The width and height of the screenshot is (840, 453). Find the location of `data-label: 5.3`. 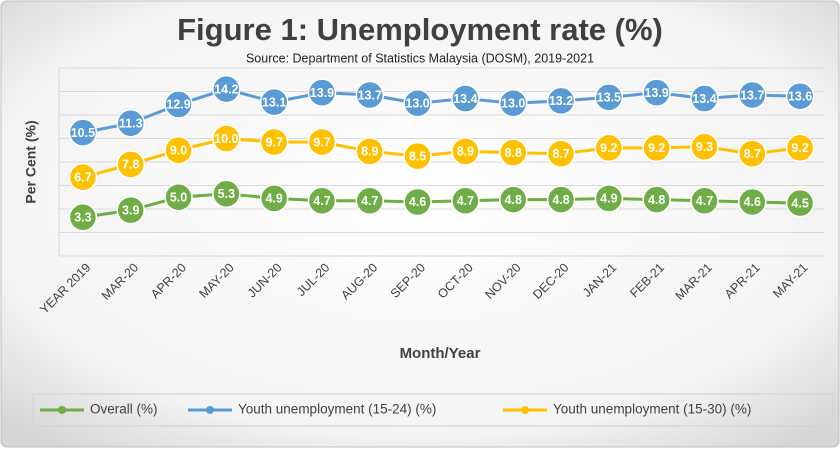

data-label: 5.3 is located at coordinates (226, 194).